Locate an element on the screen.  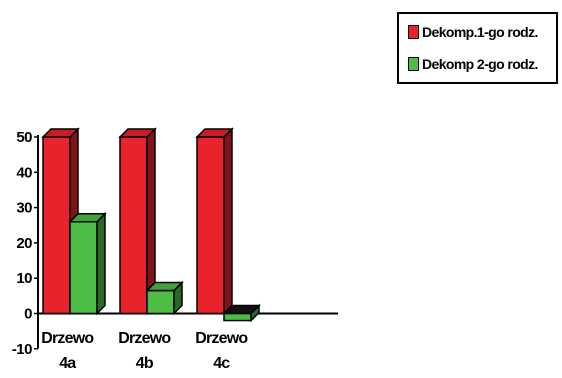
y-tick-label: 40 is located at coordinates (24, 172).